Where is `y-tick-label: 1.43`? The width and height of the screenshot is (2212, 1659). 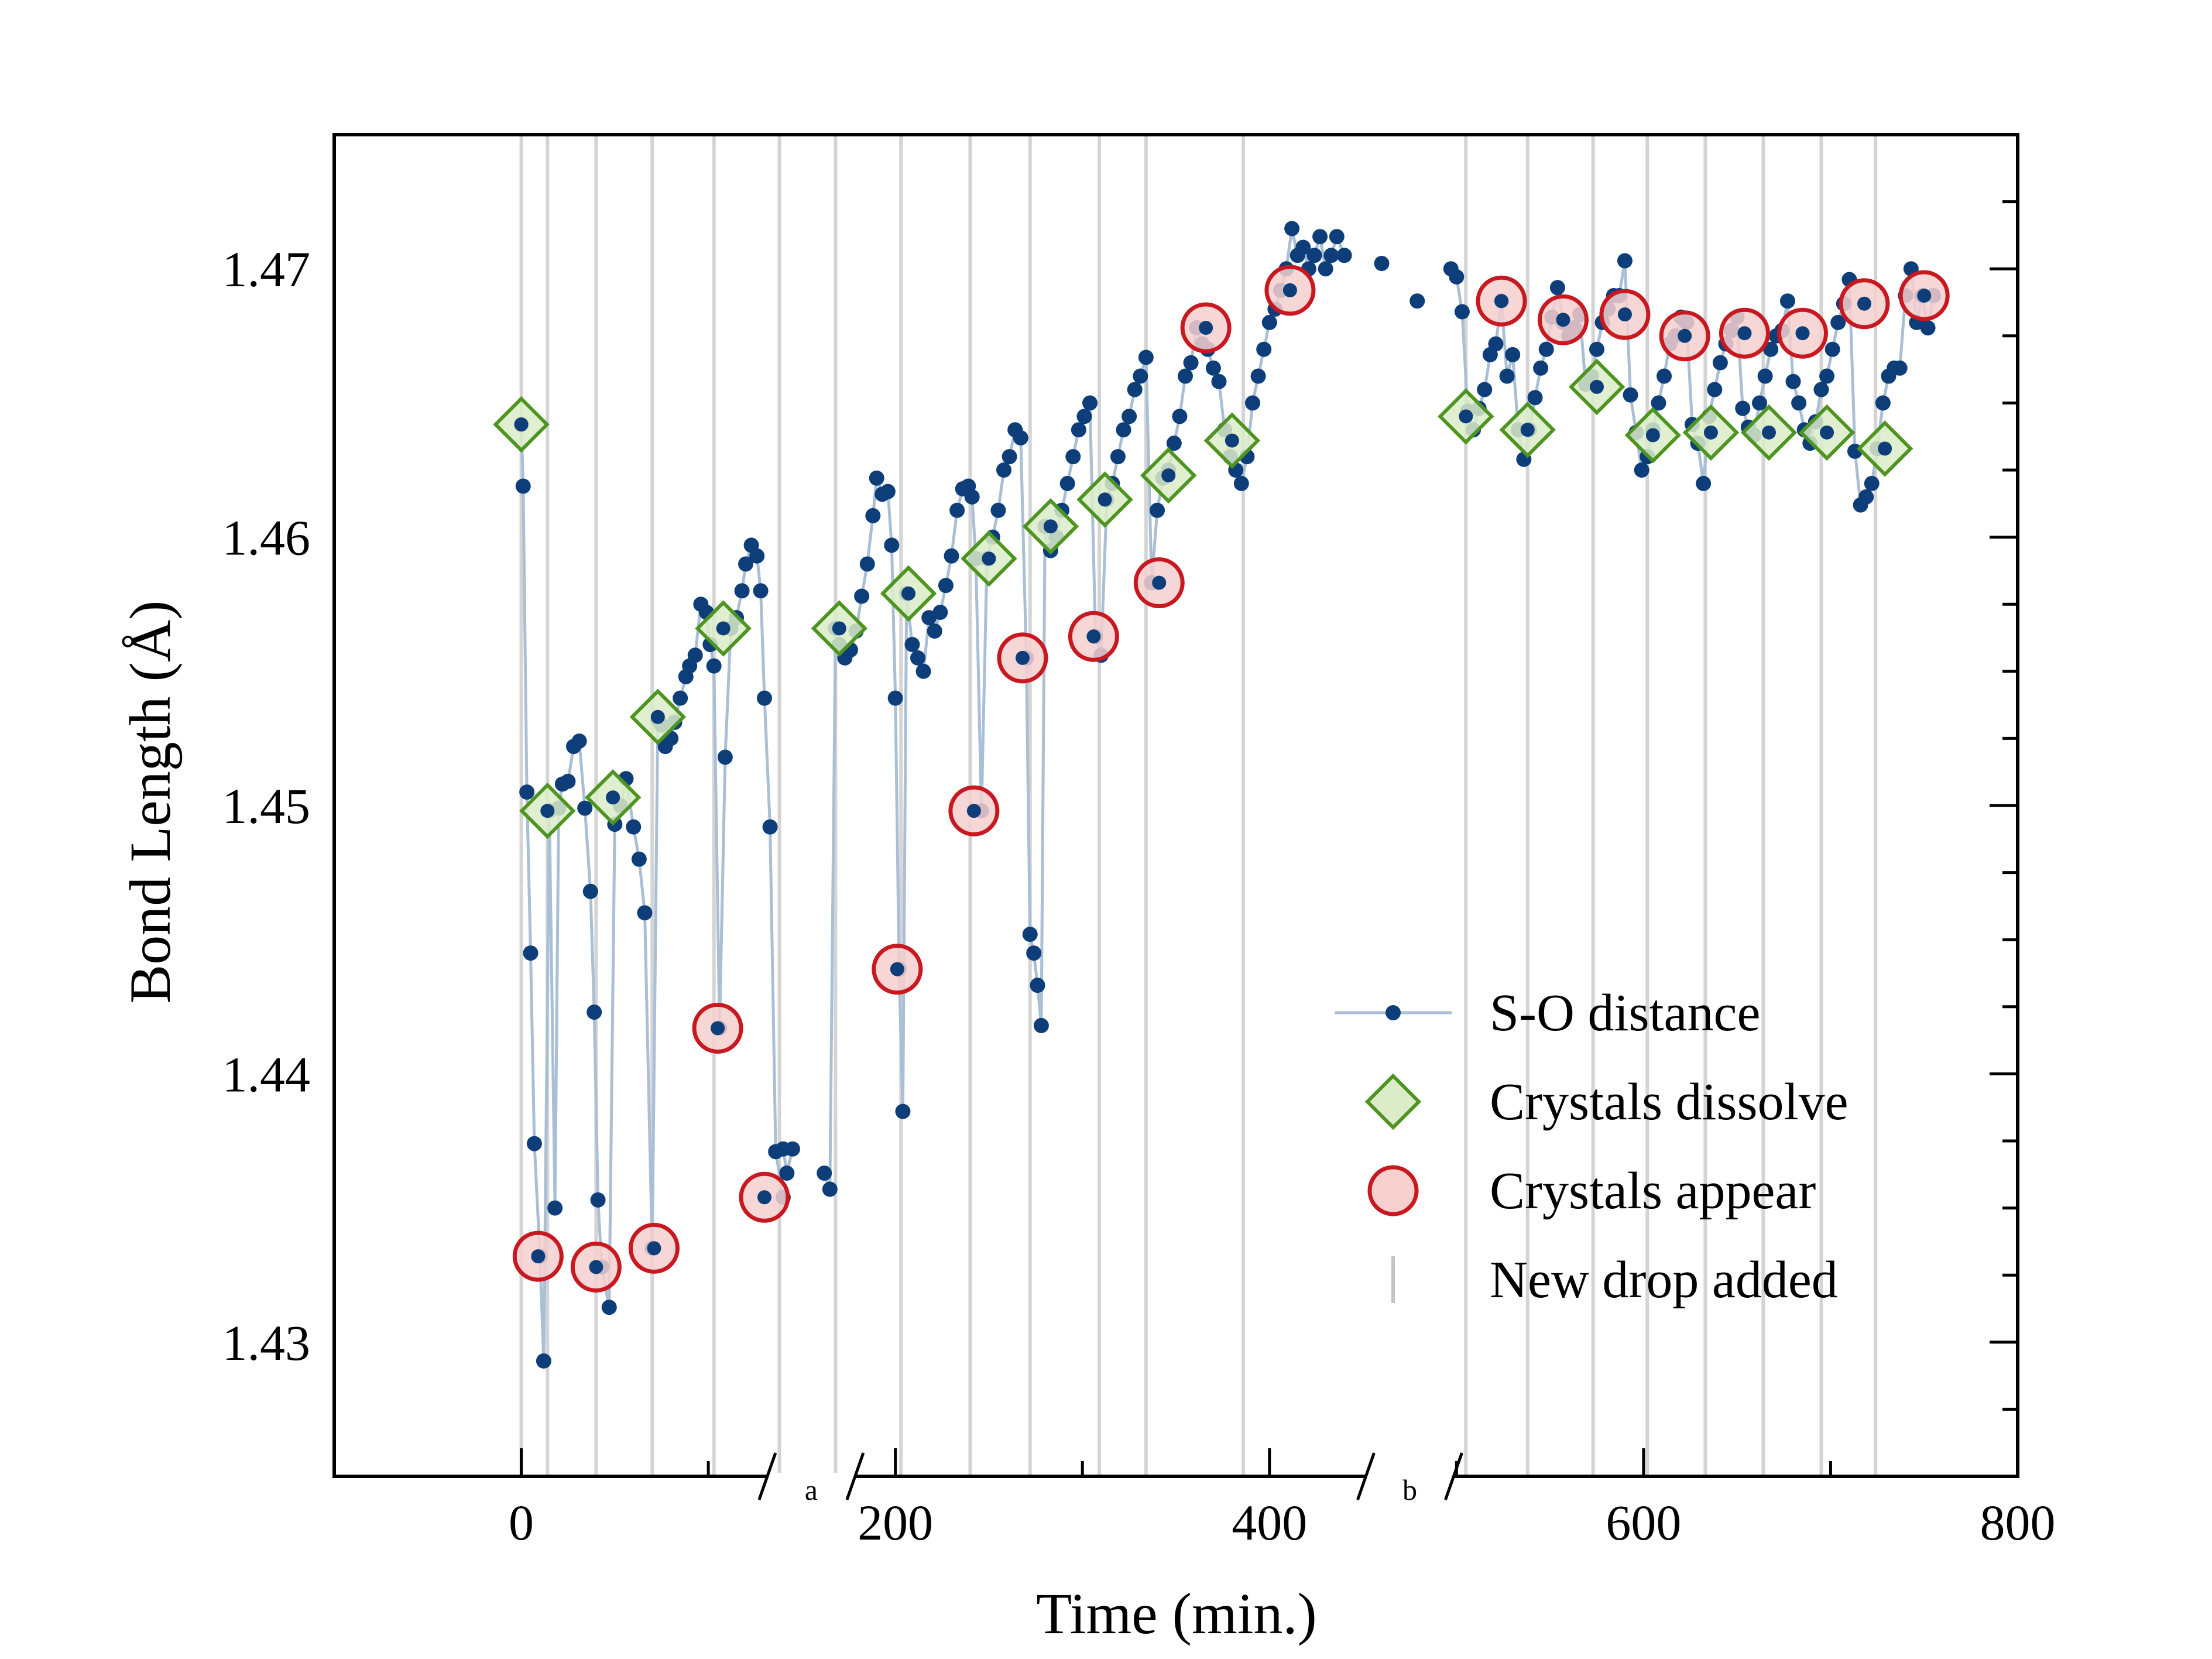 y-tick-label: 1.43 is located at coordinates (266, 1343).